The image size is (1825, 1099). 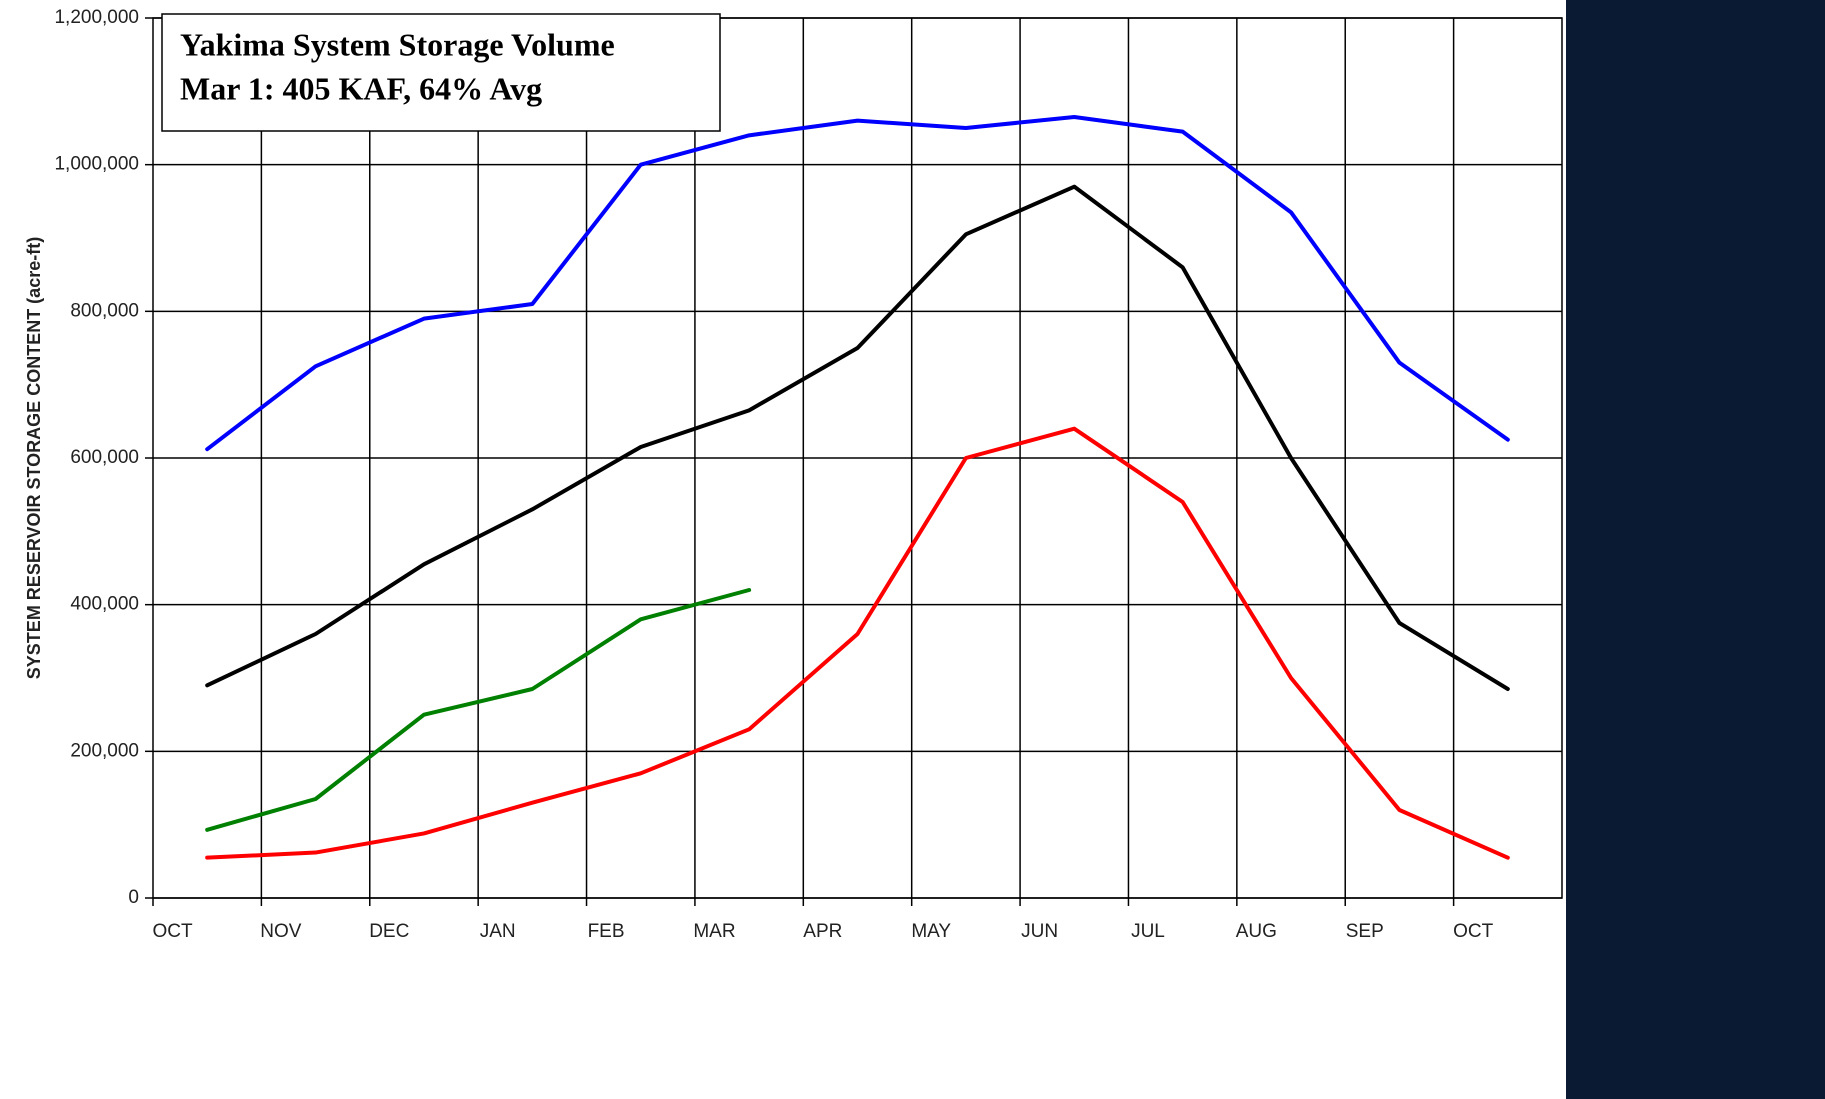 I want to click on y-tick-label: 0, so click(x=133, y=897).